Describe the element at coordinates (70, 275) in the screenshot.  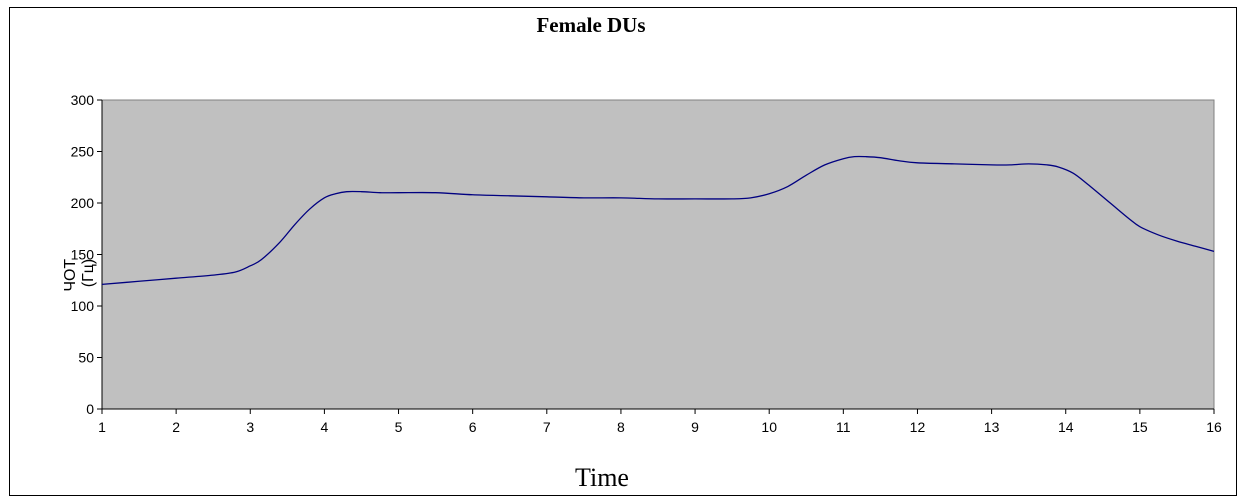
I see `y-axis-label-line-1: ЧОТ` at that location.